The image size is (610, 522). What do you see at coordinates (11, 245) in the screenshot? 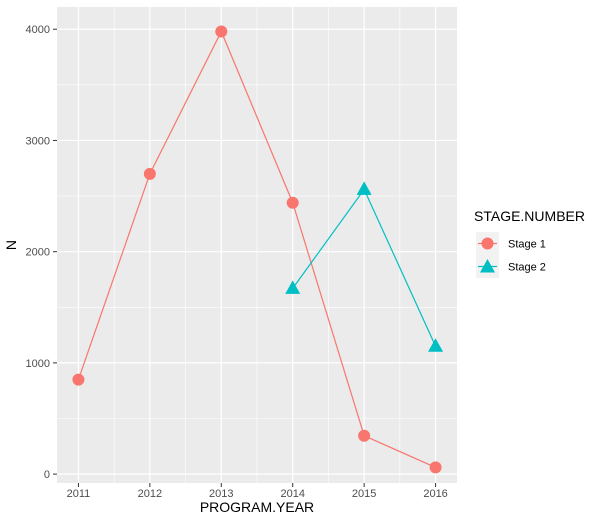
I see `y-axis-title: N` at bounding box center [11, 245].